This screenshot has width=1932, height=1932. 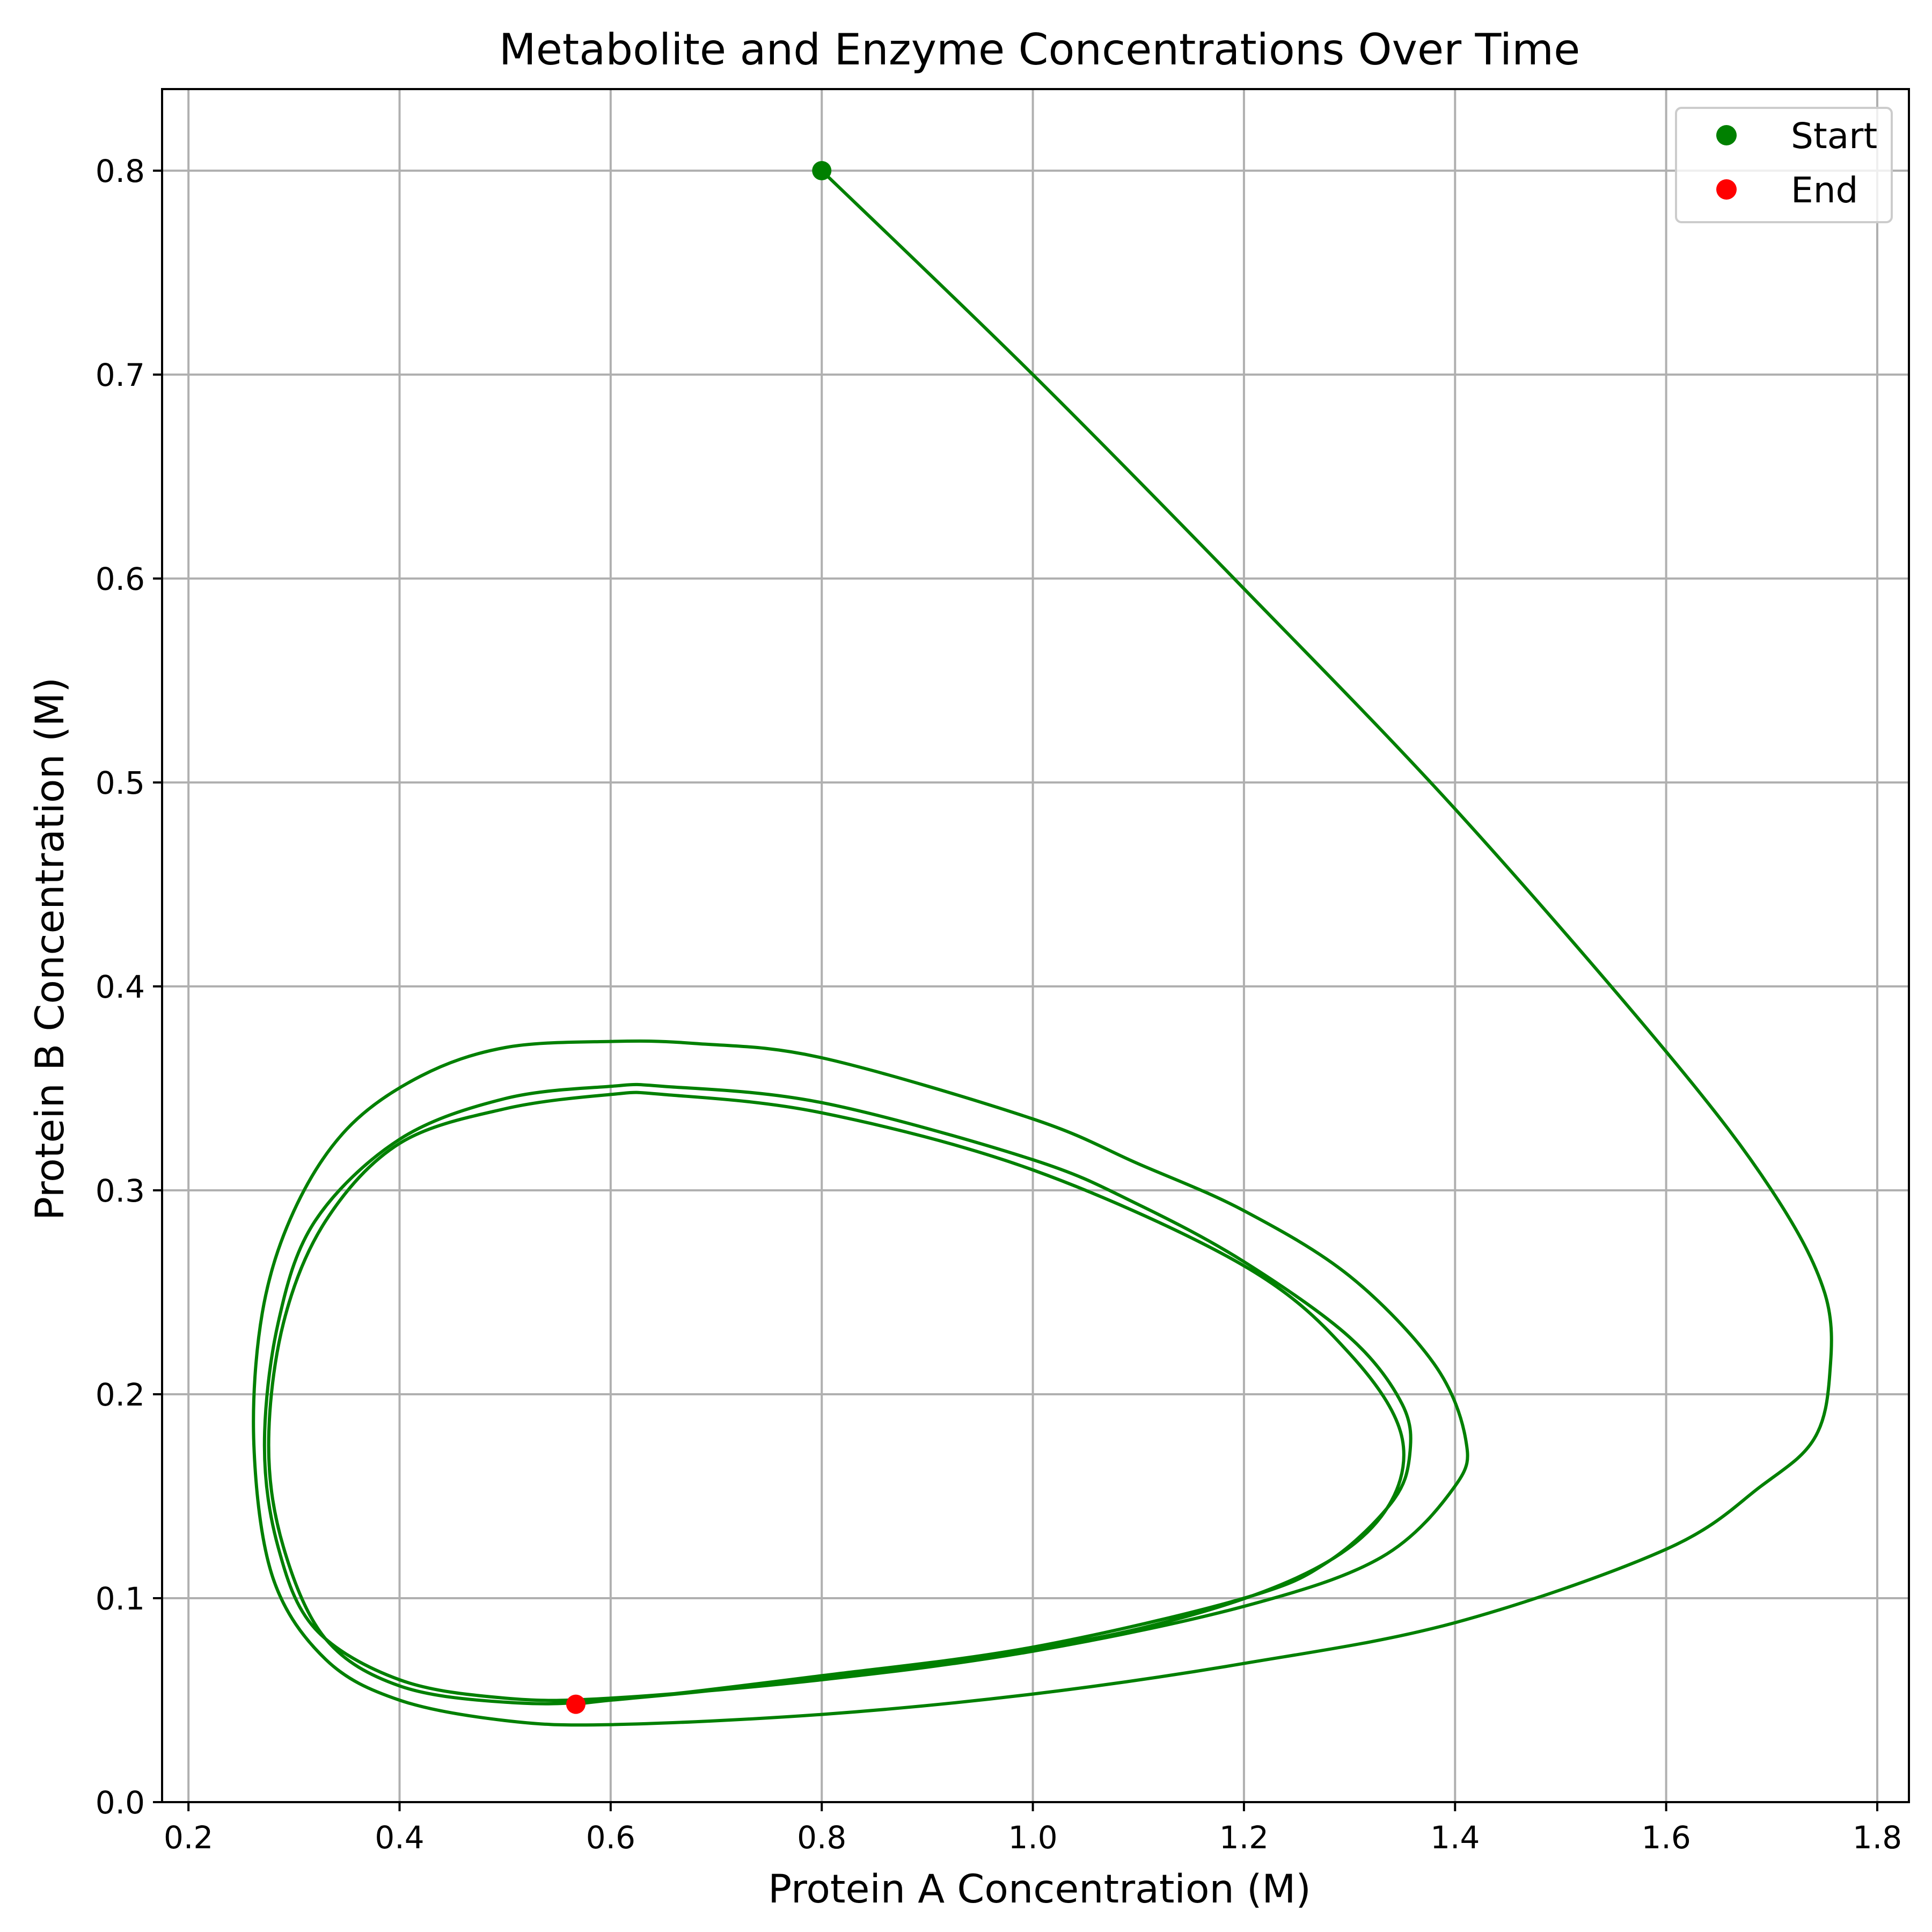 I want to click on legend-label-start: Start, so click(x=1834, y=136).